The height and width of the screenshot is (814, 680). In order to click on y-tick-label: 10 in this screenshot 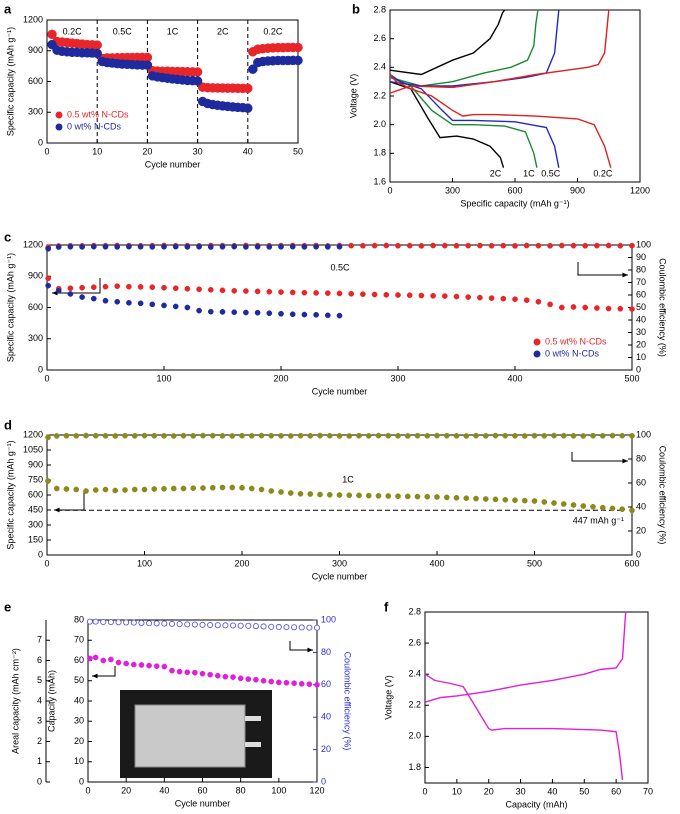, I will do `click(79, 761)`.